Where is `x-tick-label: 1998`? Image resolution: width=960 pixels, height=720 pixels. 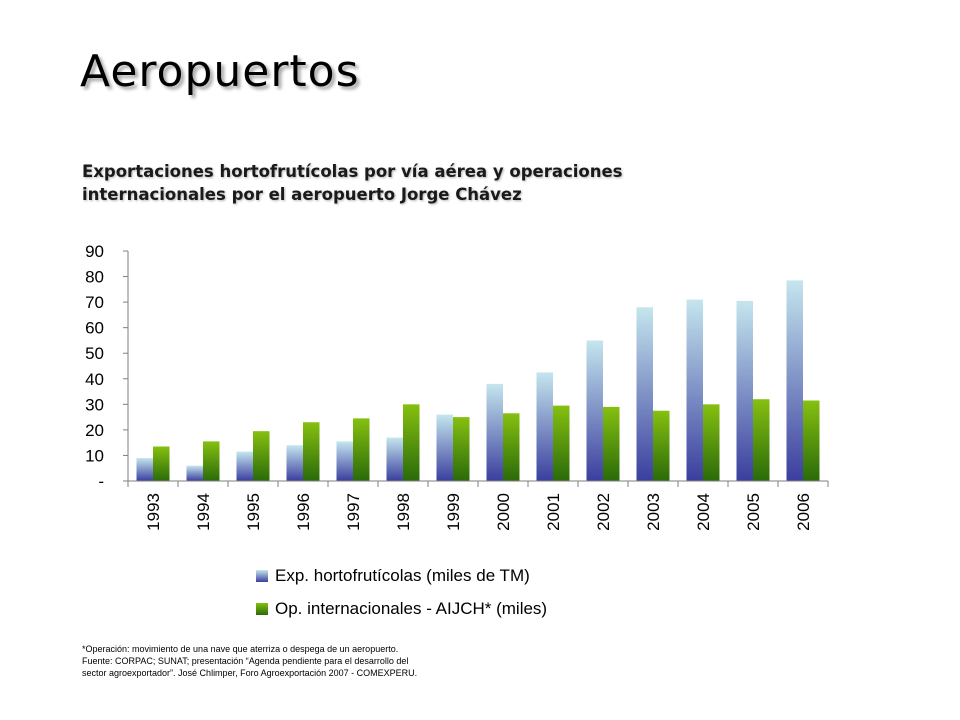
x-tick-label: 1998 is located at coordinates (403, 512).